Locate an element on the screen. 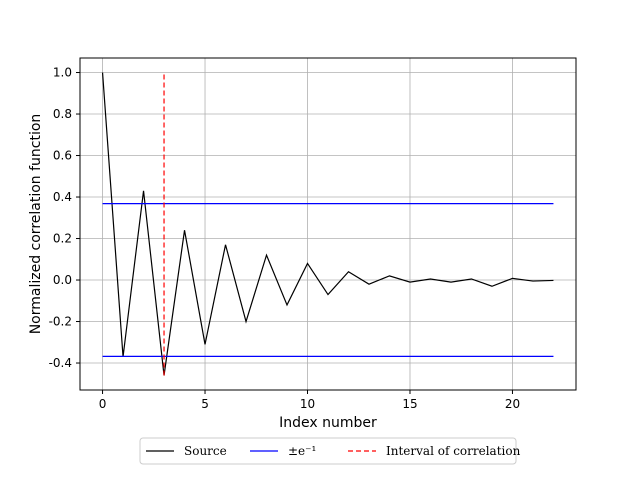  legend: Source ±e⁻¹ Interval of correlation is located at coordinates (330, 451).